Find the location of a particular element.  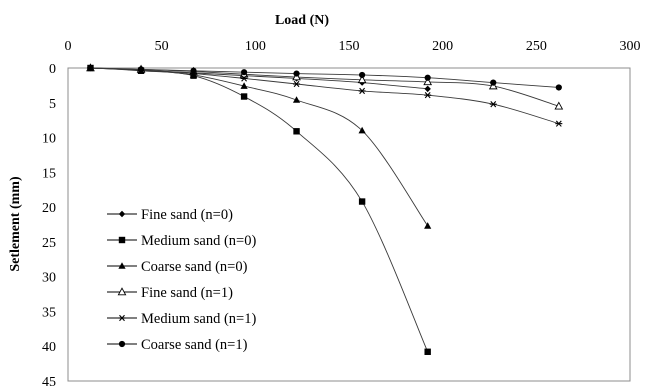

legend-item: Medium sand (n=0) is located at coordinates (181, 241).